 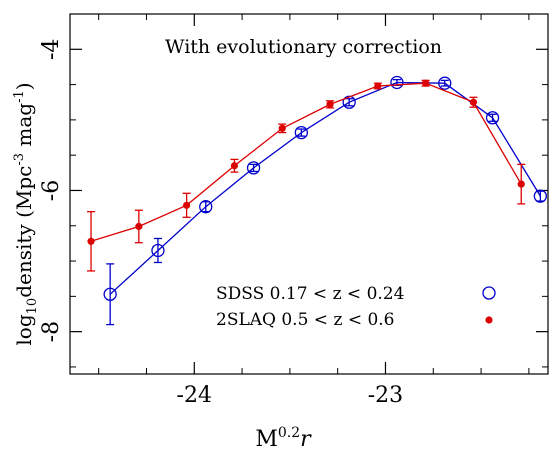 I want to click on legend-marker-2slaq, so click(x=489, y=320).